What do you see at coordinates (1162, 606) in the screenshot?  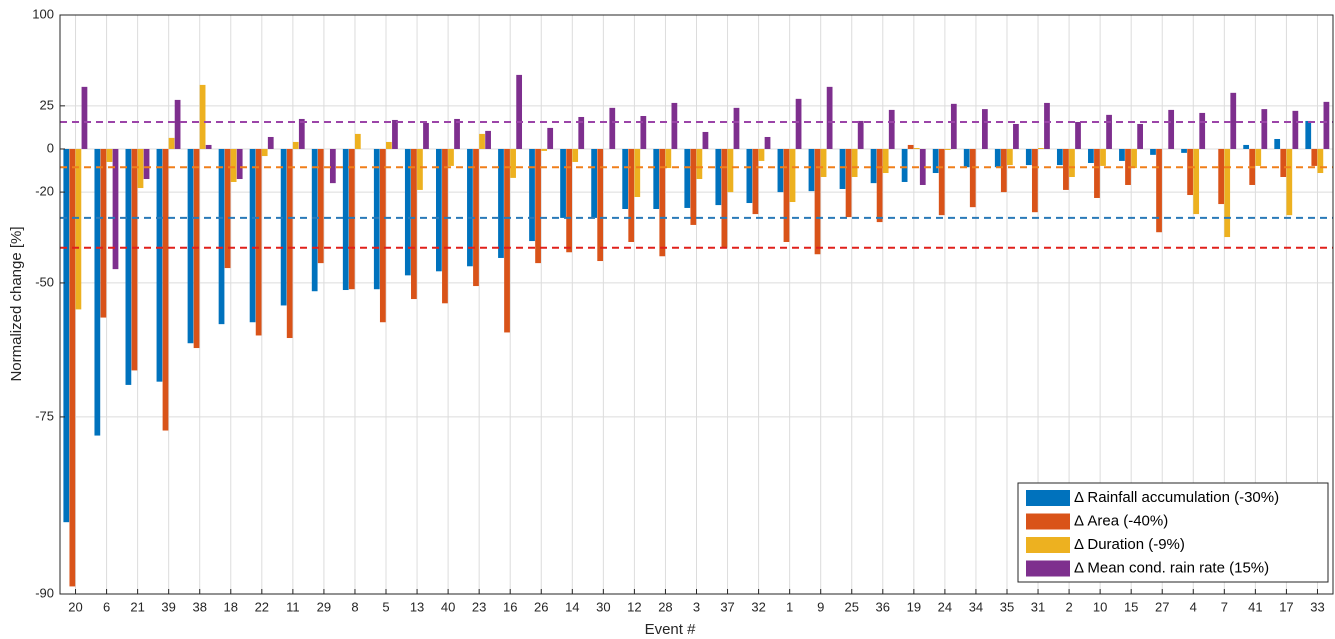 I see `x-tick-label: 27` at bounding box center [1162, 606].